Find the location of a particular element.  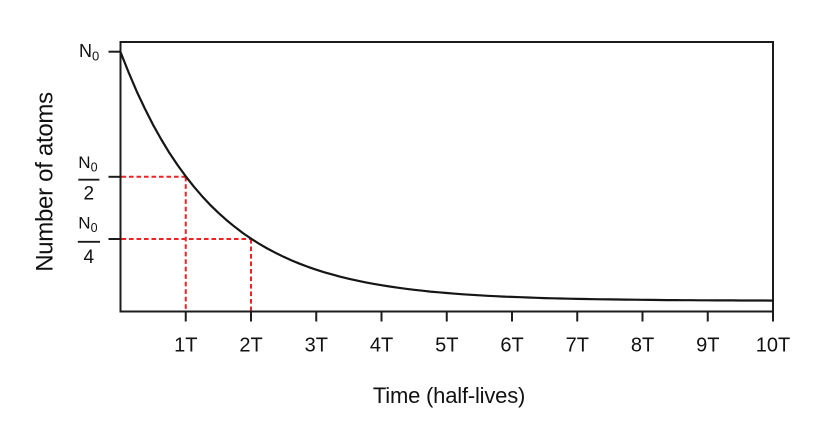

svg-text: 6T is located at coordinates (511, 346).